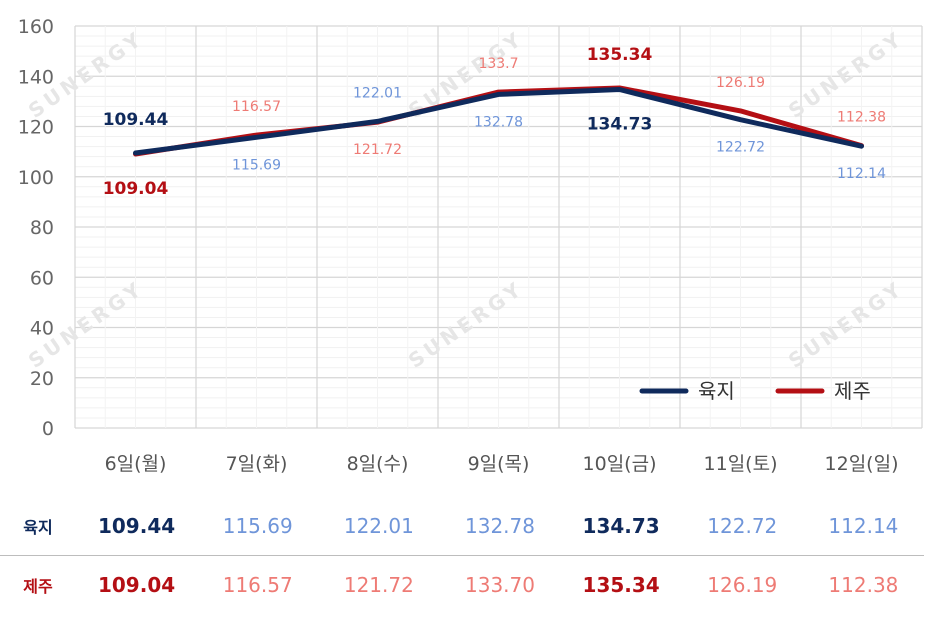 This screenshot has width=946, height=617. What do you see at coordinates (36, 77) in the screenshot?
I see `y-tick-label: 140` at bounding box center [36, 77].